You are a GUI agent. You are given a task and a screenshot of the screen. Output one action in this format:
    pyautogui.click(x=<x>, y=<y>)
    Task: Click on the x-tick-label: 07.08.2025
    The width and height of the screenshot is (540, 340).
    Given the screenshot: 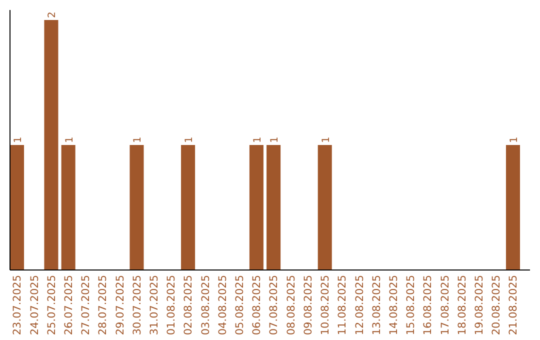 What is the action you would take?
    pyautogui.click(x=274, y=305)
    